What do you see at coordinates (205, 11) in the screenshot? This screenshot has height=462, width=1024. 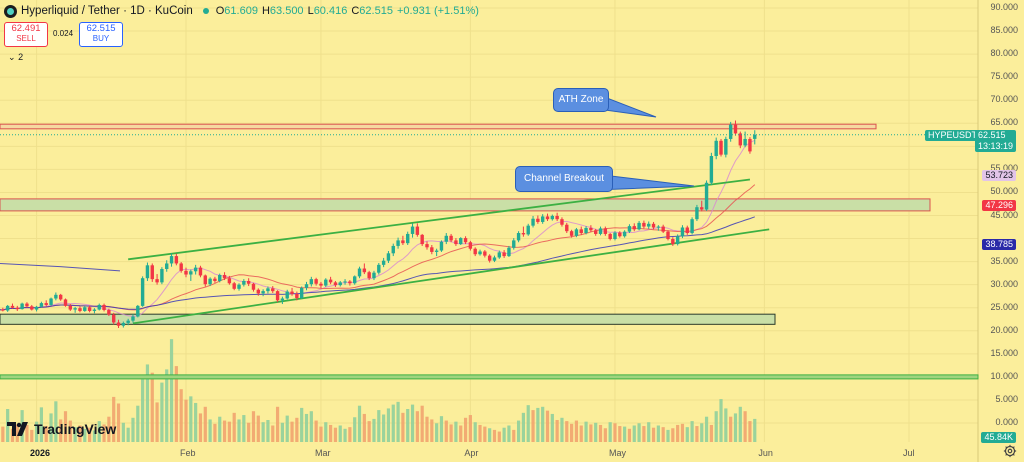 I see `market-open-dot-icon` at bounding box center [205, 11].